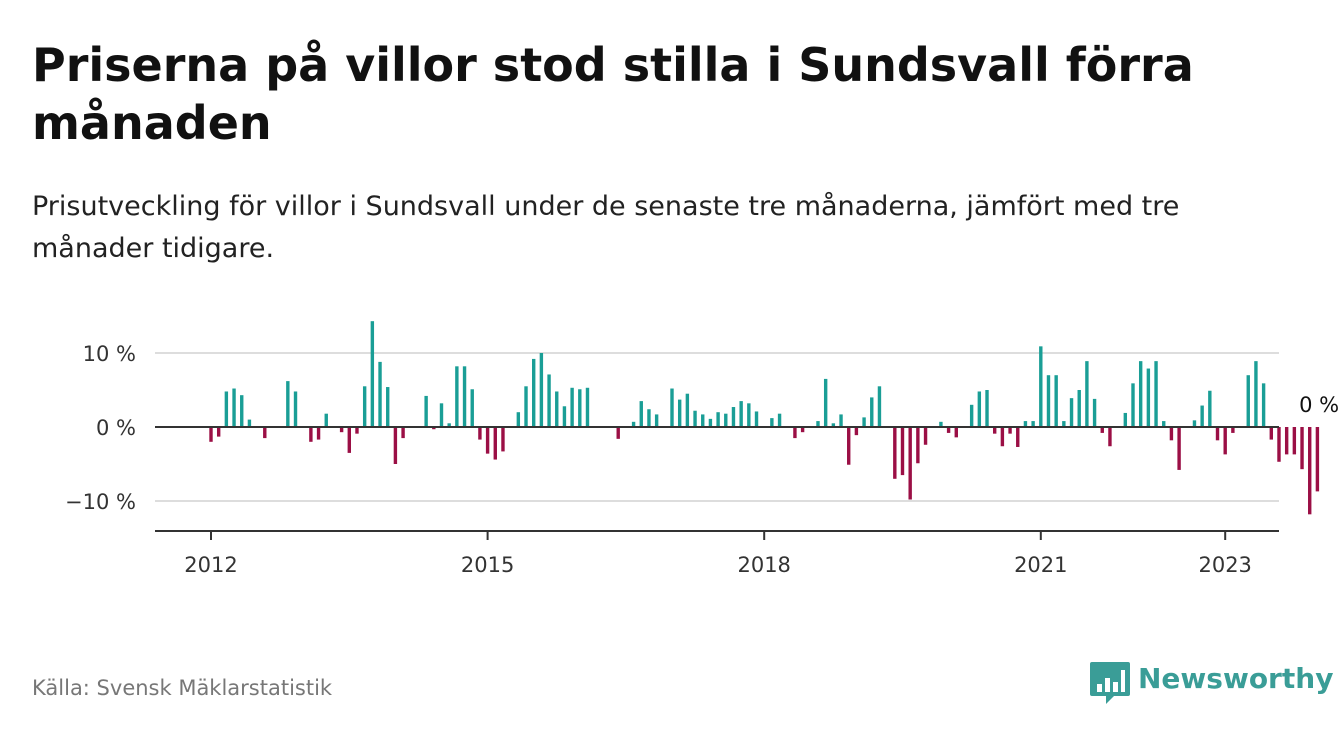 The height and width of the screenshot is (734, 1340). What do you see at coordinates (1110, 683) in the screenshot?
I see `newsworthy-logo-icon` at bounding box center [1110, 683].